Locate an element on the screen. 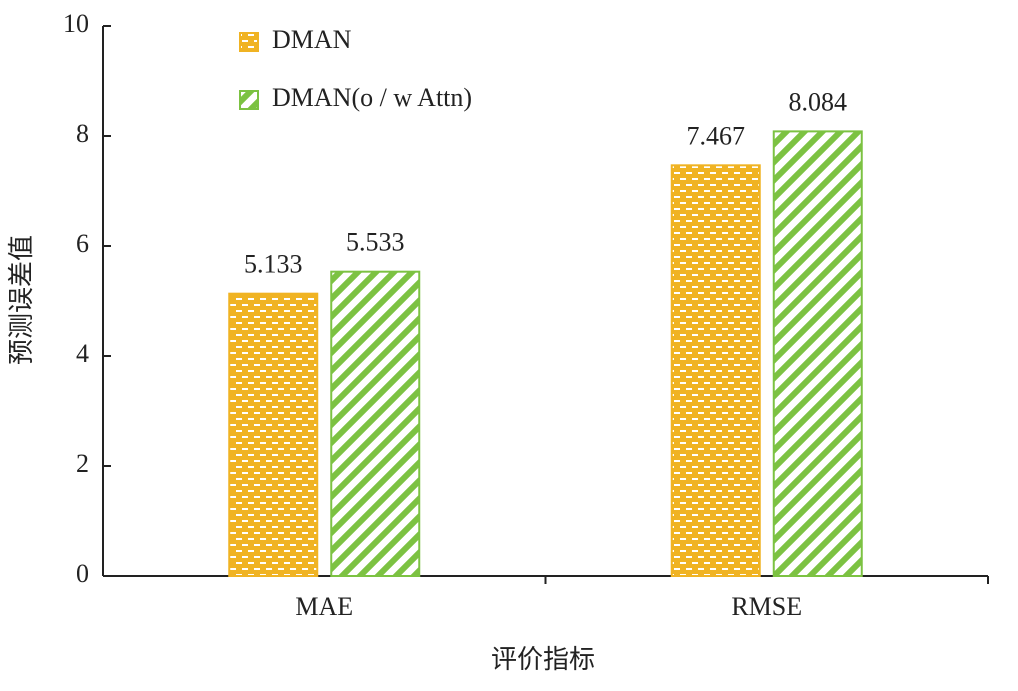 This screenshot has width=1018, height=691. legend-label: DMAN is located at coordinates (312, 39).